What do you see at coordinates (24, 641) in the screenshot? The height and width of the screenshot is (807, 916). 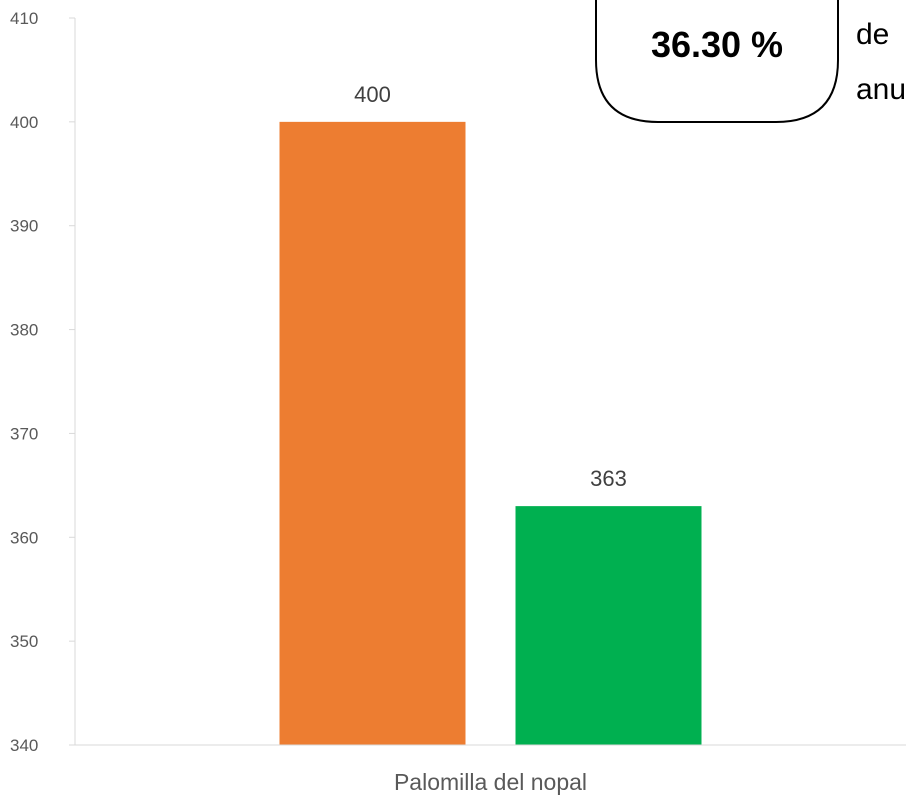 I see `y-tick-label: 350` at bounding box center [24, 641].